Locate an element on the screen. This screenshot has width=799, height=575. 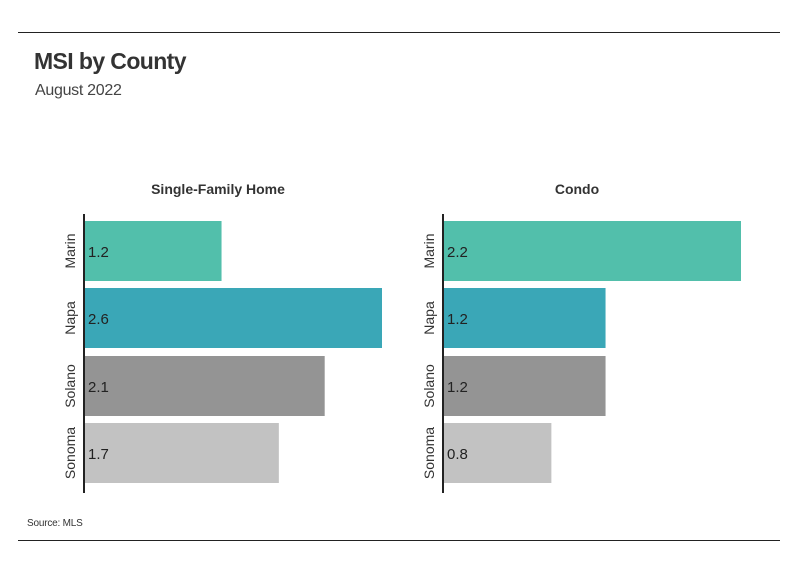
data-label: 1.7 is located at coordinates (98, 454).